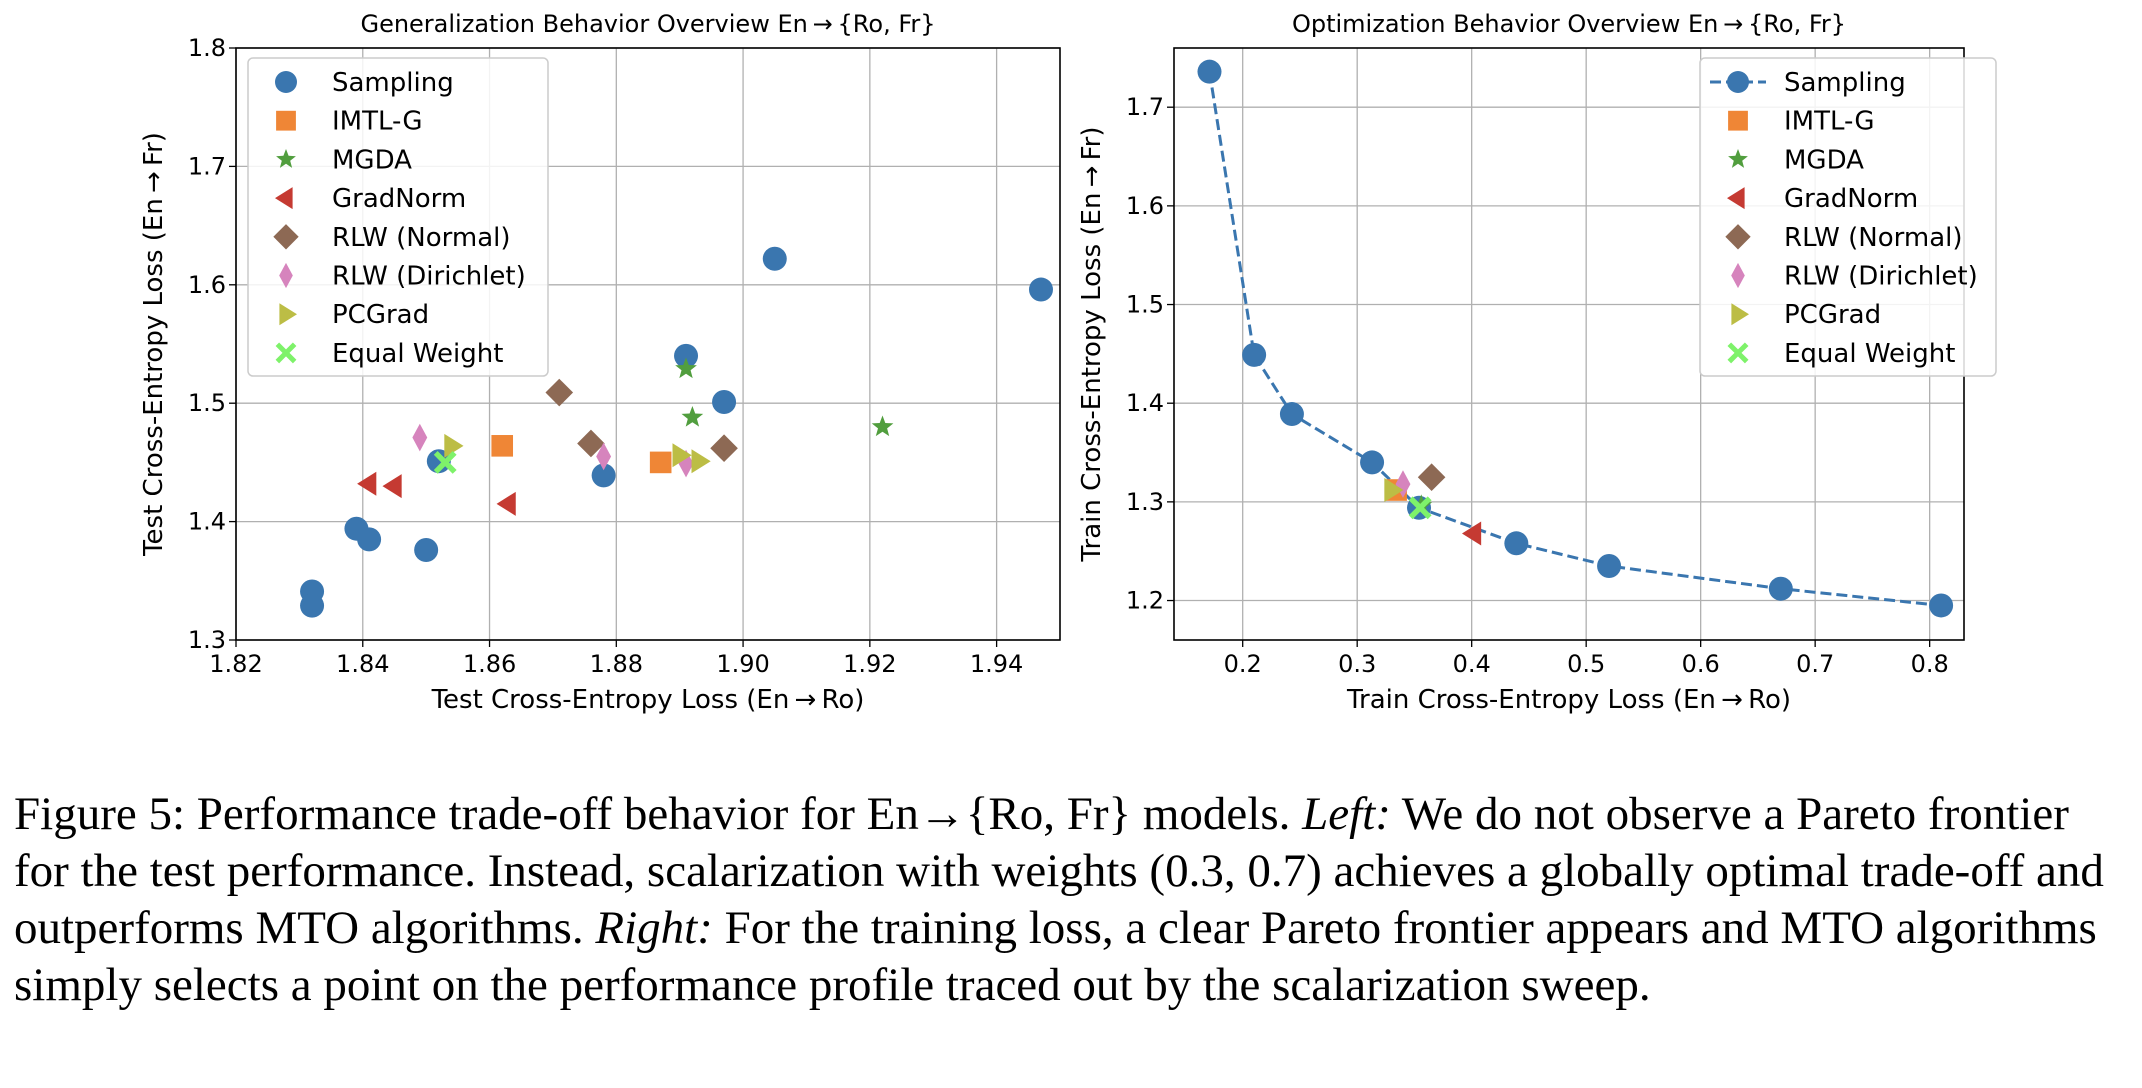 The image size is (2142, 1088). Describe the element at coordinates (1586, 664) in the screenshot. I see `x-tick-label: 0.5` at that location.